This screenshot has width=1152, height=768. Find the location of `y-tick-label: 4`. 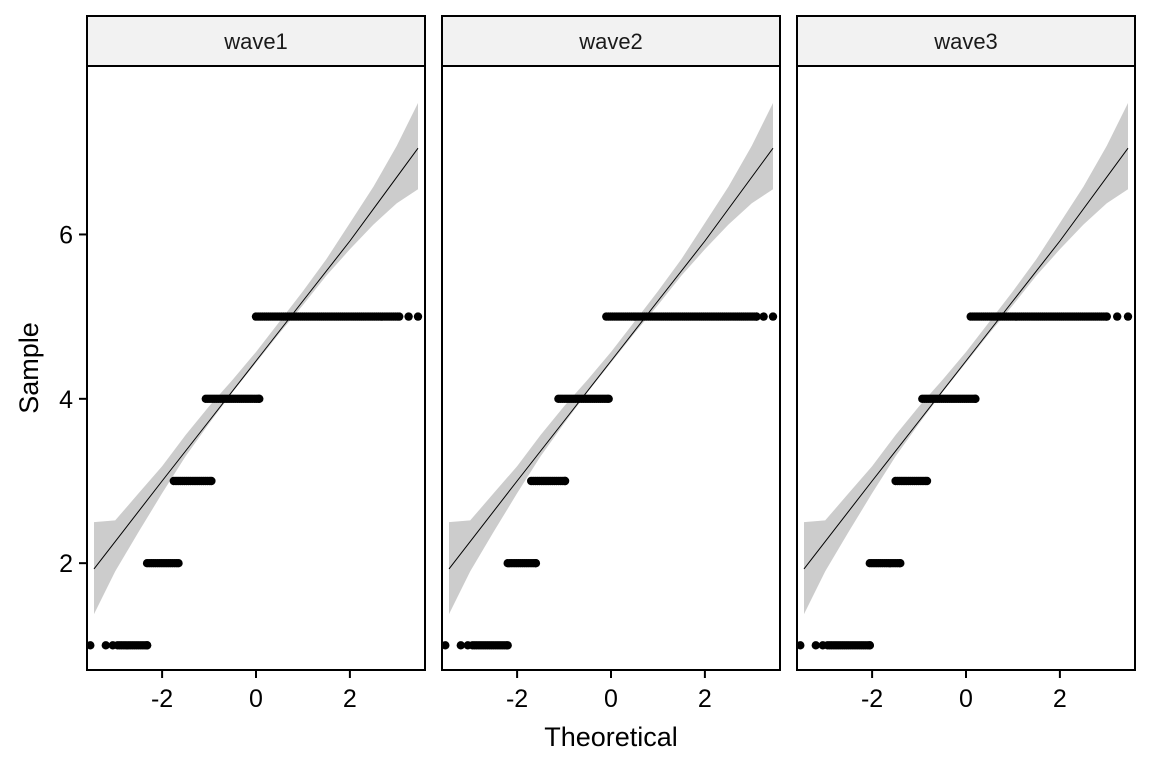

y-tick-label: 4 is located at coordinates (66, 400).